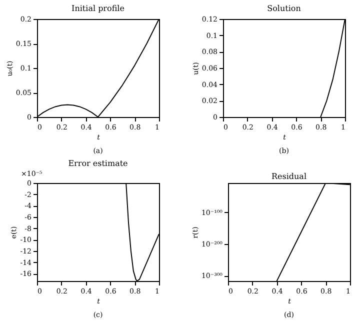 The image size is (360, 334). Describe the element at coordinates (98, 8) in the screenshot. I see `chart-title: Initial profile` at that location.